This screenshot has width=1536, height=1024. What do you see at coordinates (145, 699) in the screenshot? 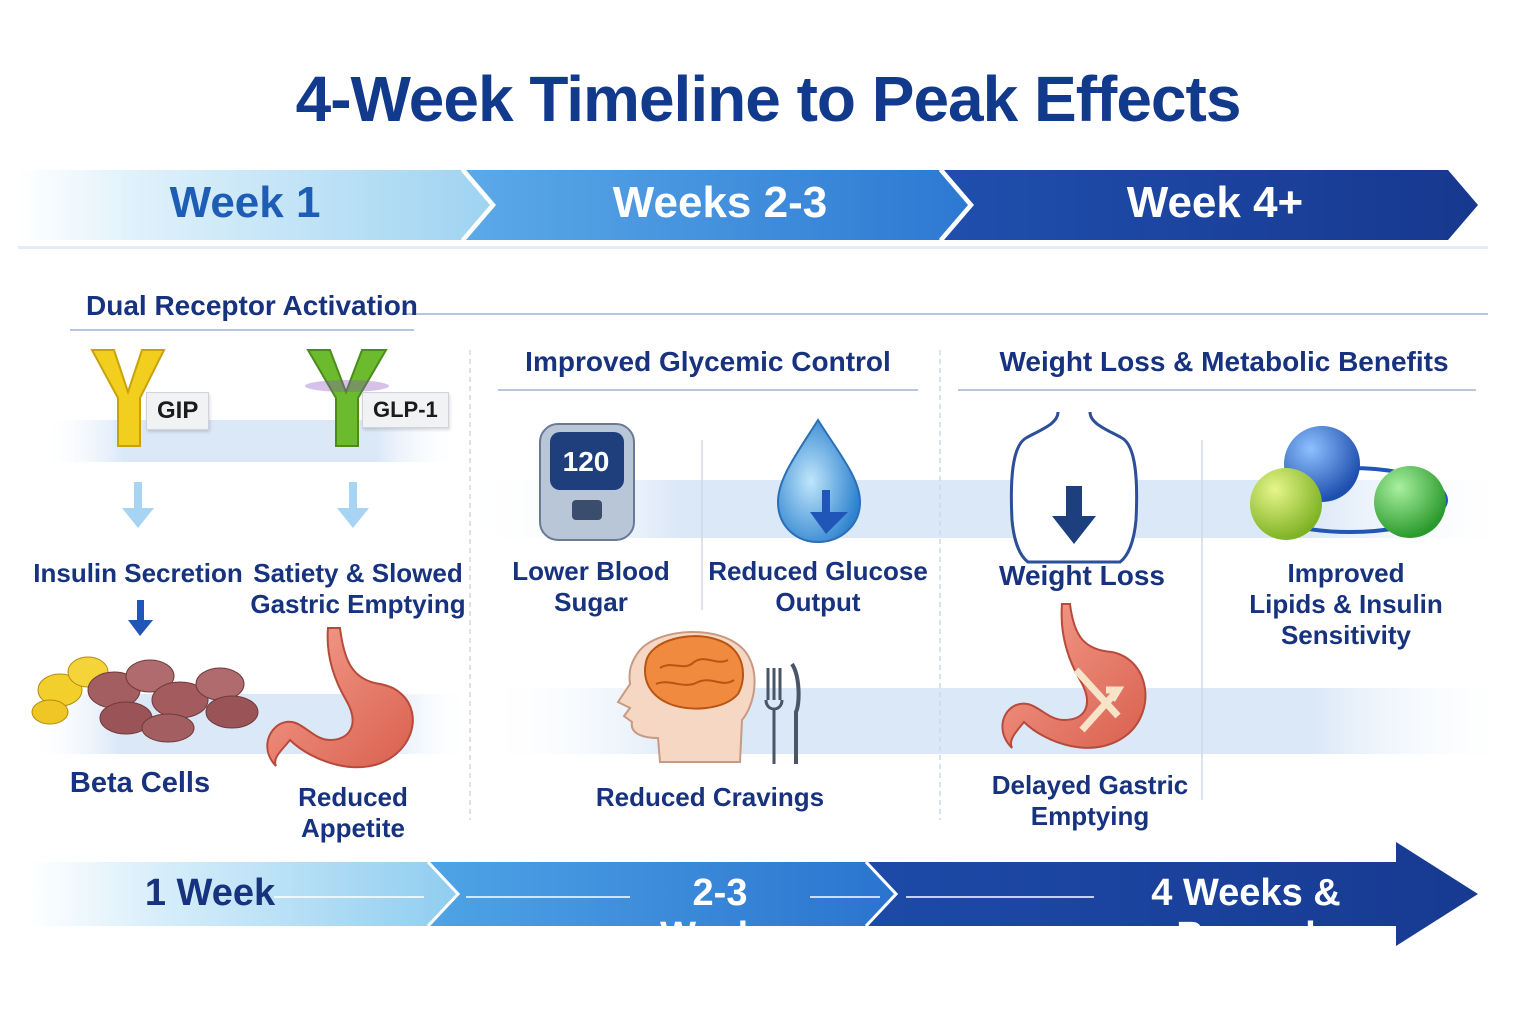
I see `beta-cells-icon` at bounding box center [145, 699].